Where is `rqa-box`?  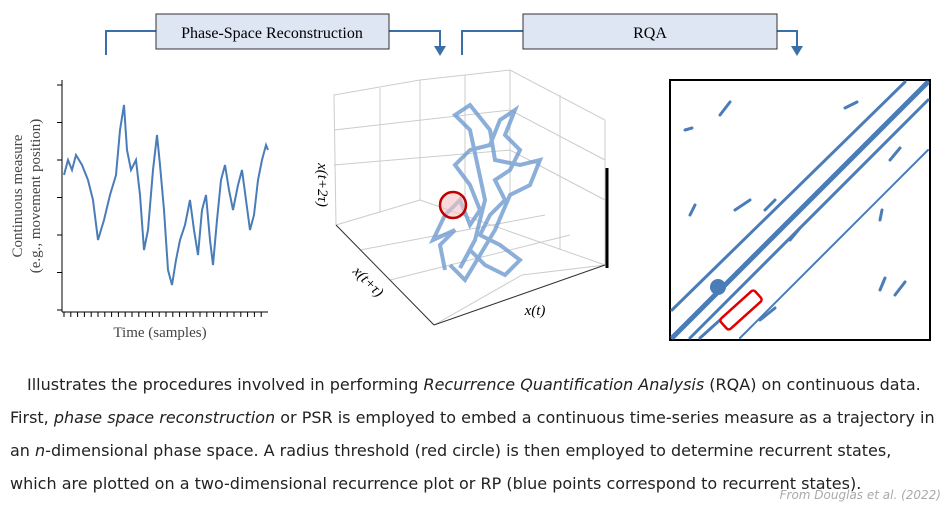
rqa-box is located at coordinates (650, 31).